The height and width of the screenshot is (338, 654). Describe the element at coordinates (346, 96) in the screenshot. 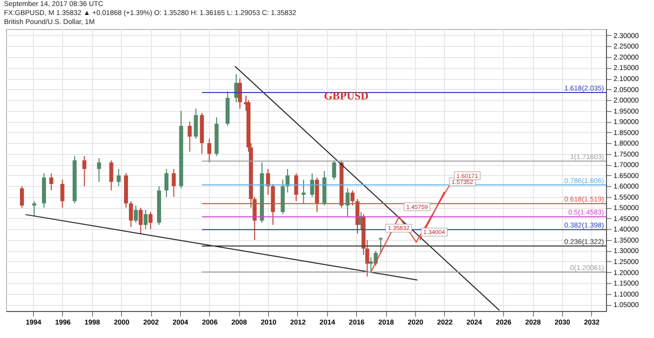

I see `text: GBPUSD` at that location.